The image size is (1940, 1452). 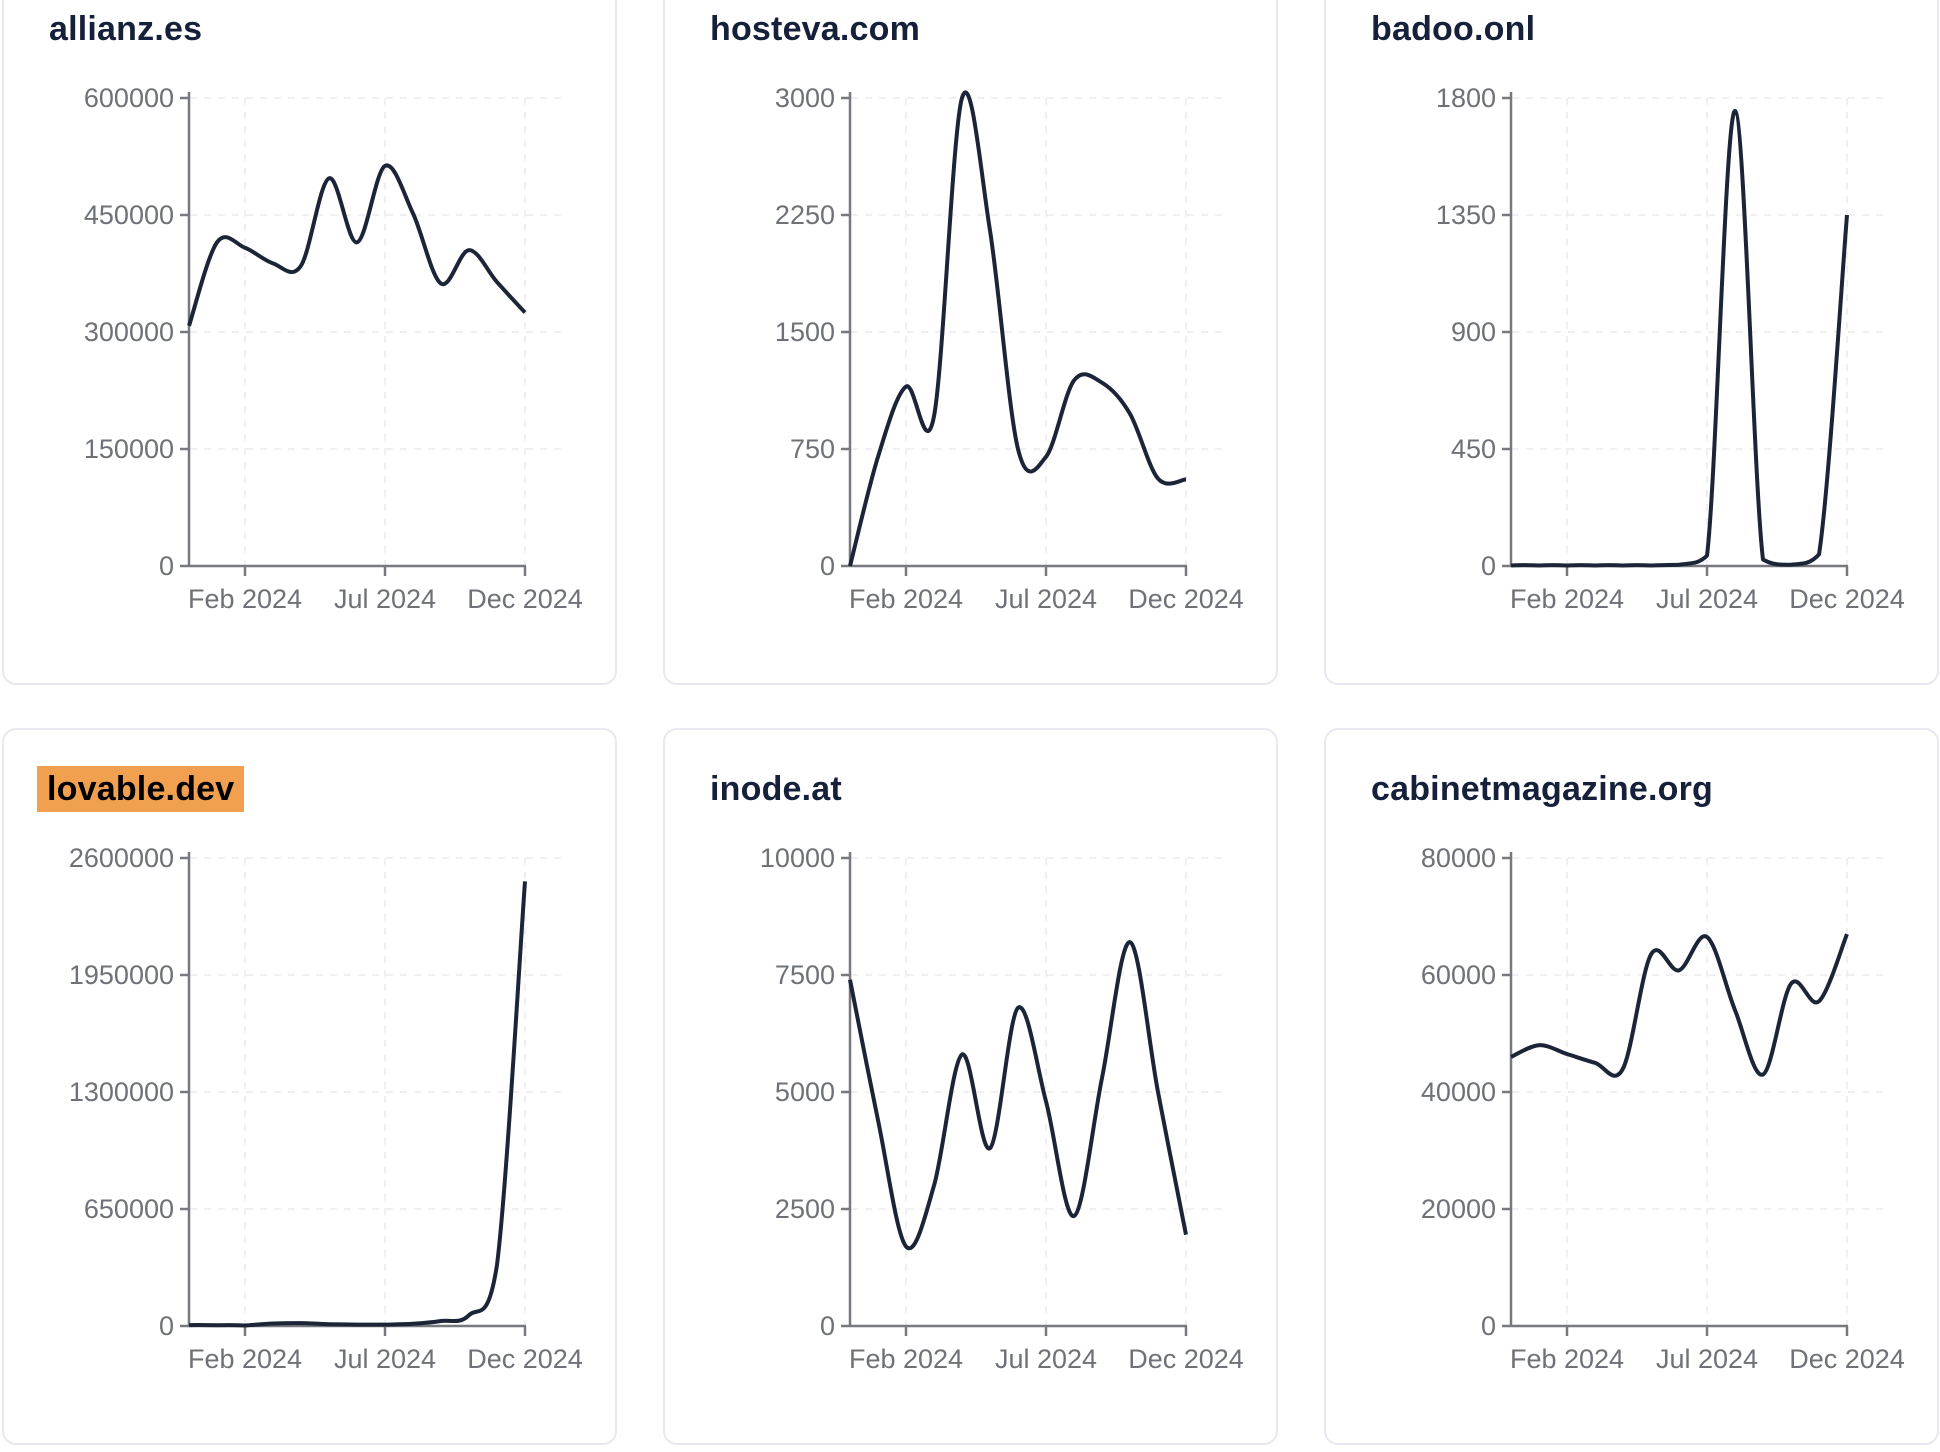 What do you see at coordinates (1458, 858) in the screenshot?
I see `y-tick-label: 80000` at bounding box center [1458, 858].